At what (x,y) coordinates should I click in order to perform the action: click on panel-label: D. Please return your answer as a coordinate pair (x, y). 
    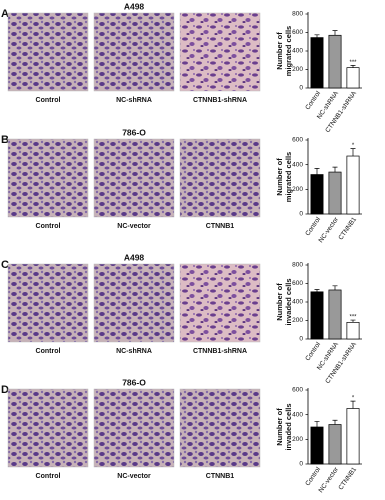
    Looking at the image, I should click on (5, 390).